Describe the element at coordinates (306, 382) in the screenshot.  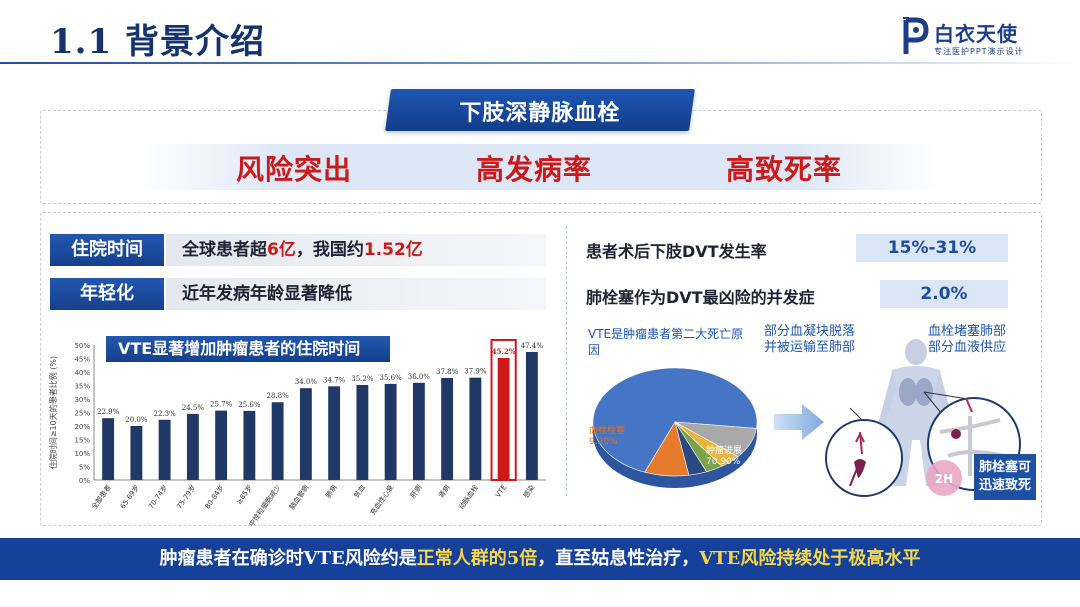
I see `data-label: 34.0%` at that location.